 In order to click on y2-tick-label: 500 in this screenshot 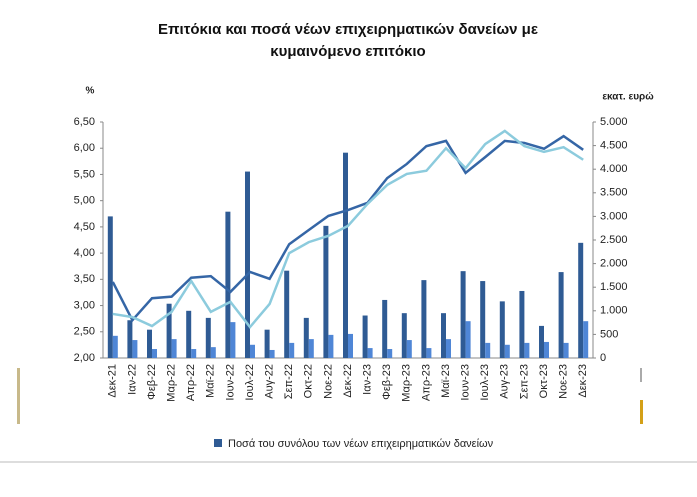, I will do `click(609, 334)`.